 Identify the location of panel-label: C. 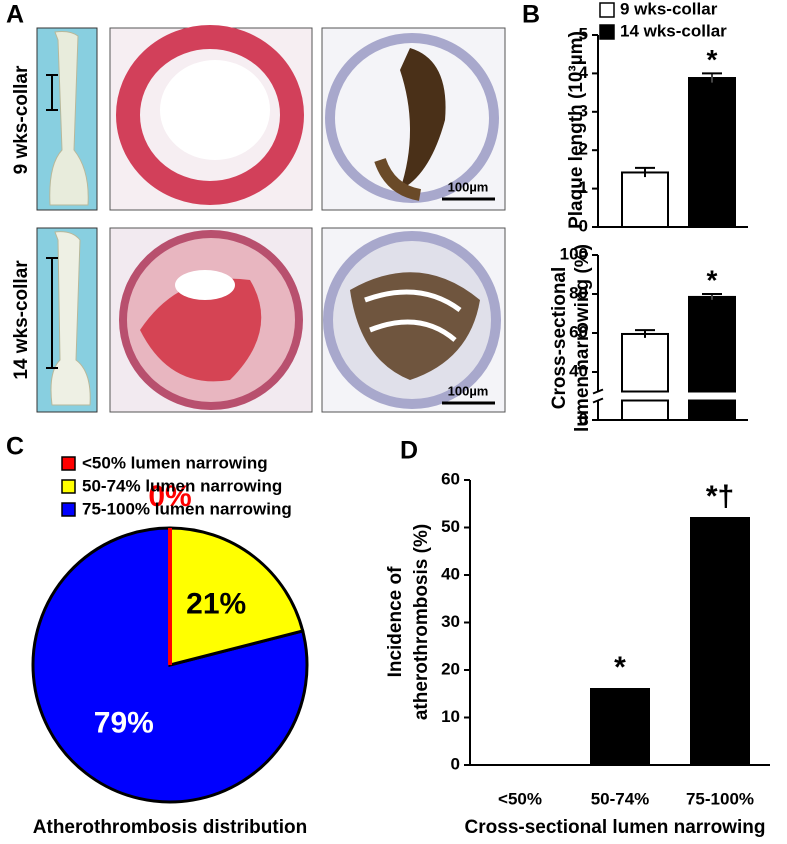
(15, 447).